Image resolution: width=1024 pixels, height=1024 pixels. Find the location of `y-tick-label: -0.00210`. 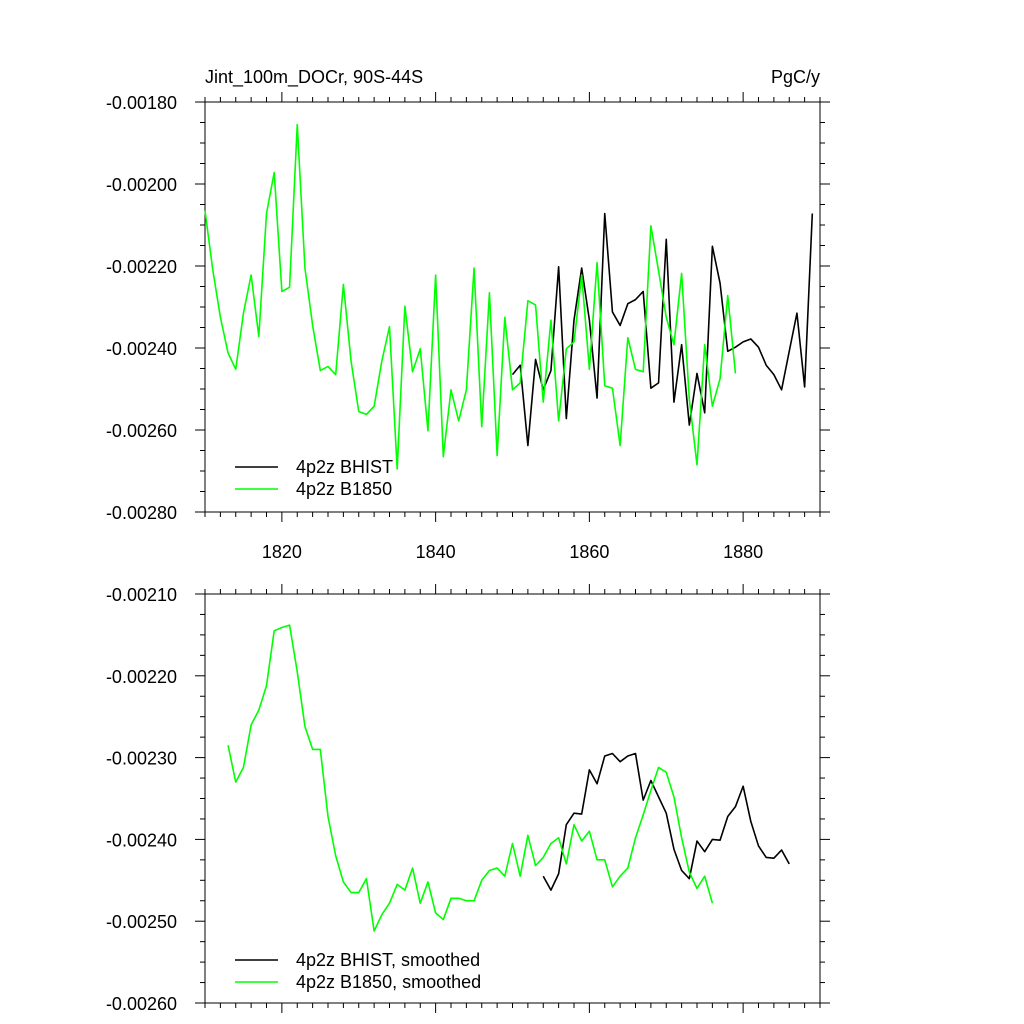

y-tick-label: -0.00210 is located at coordinates (141, 595).